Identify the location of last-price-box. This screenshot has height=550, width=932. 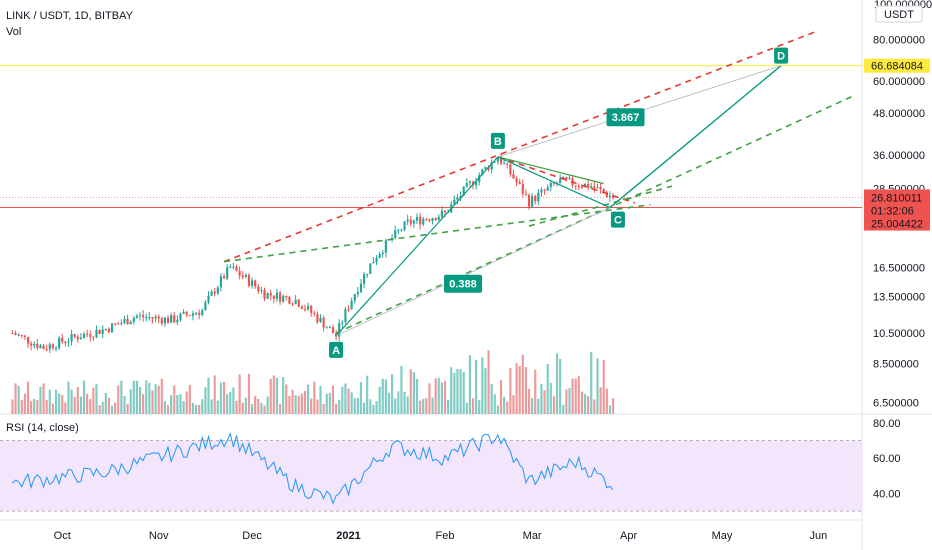
(897, 203).